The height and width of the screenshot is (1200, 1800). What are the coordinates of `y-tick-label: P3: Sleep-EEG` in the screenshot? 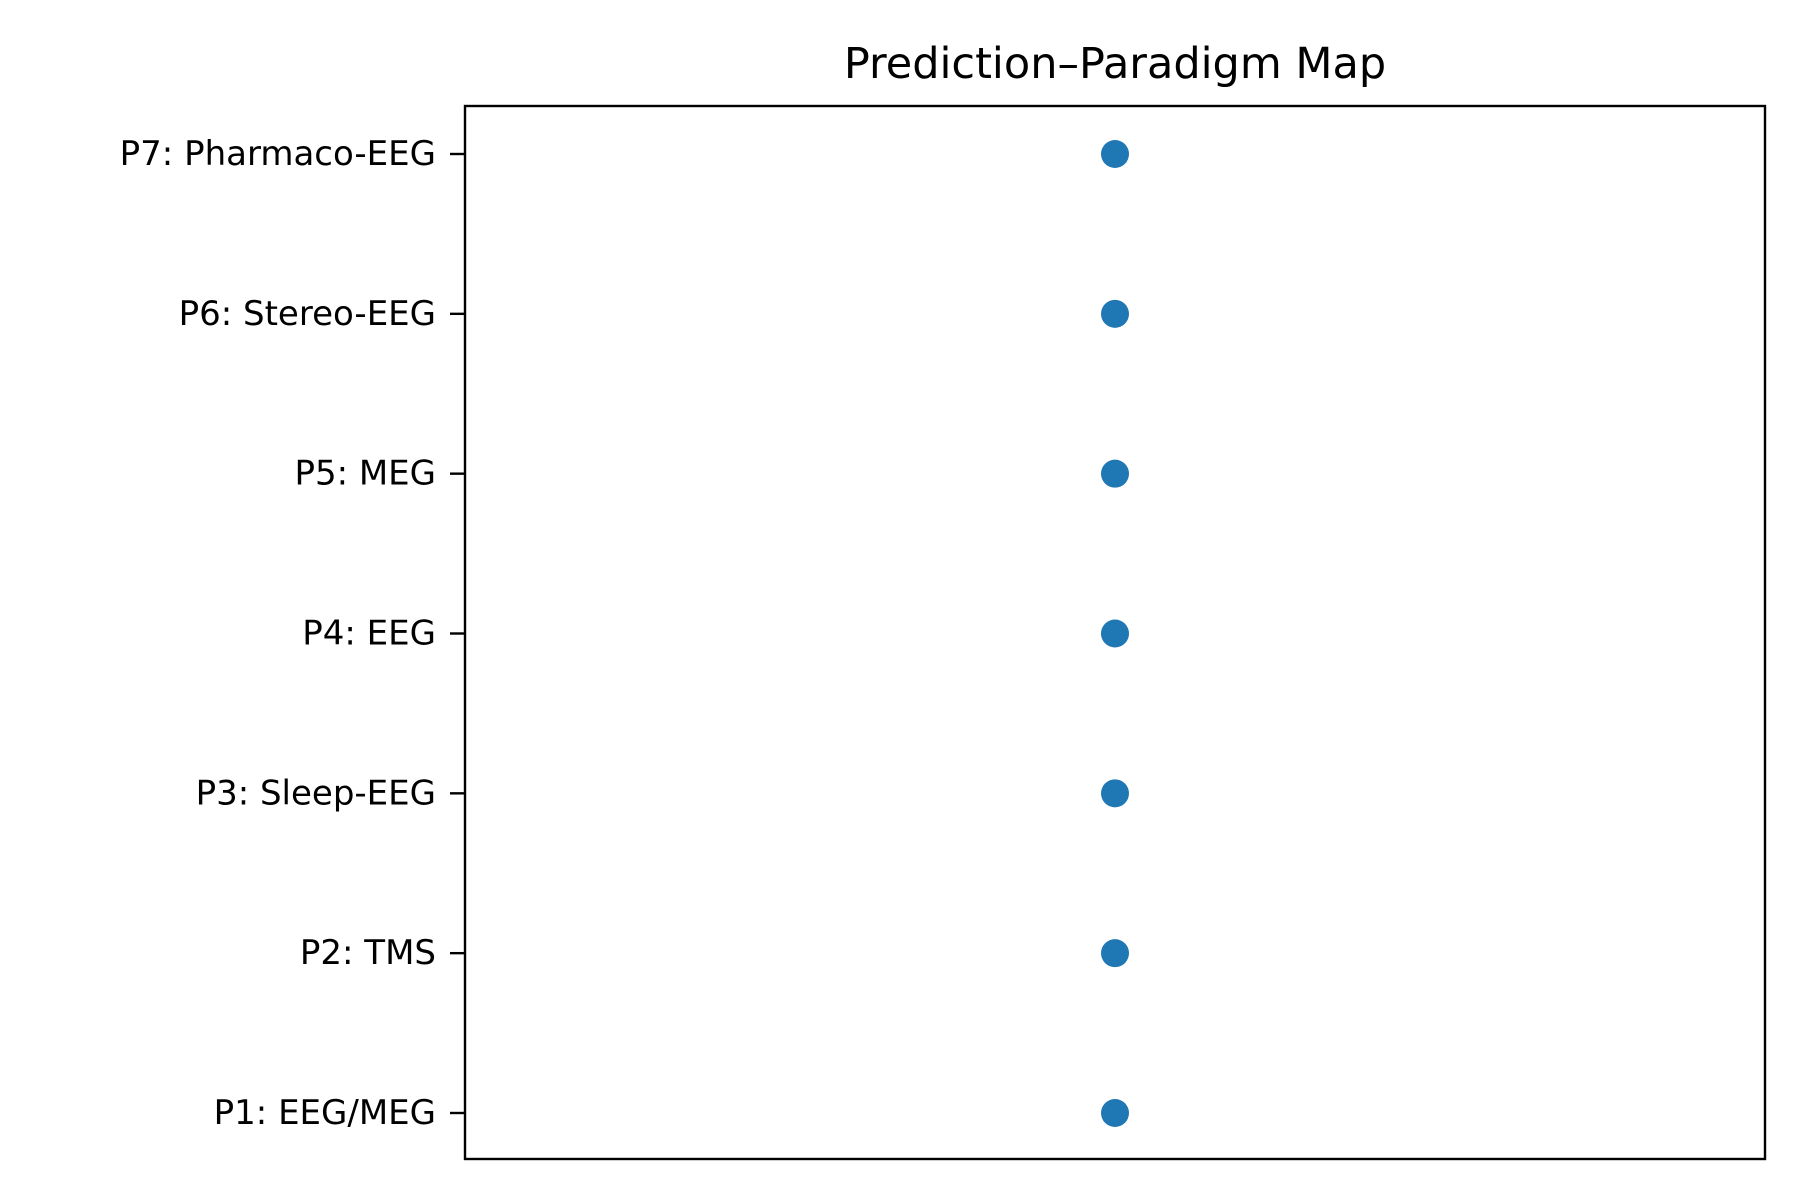 It's located at (316, 793).